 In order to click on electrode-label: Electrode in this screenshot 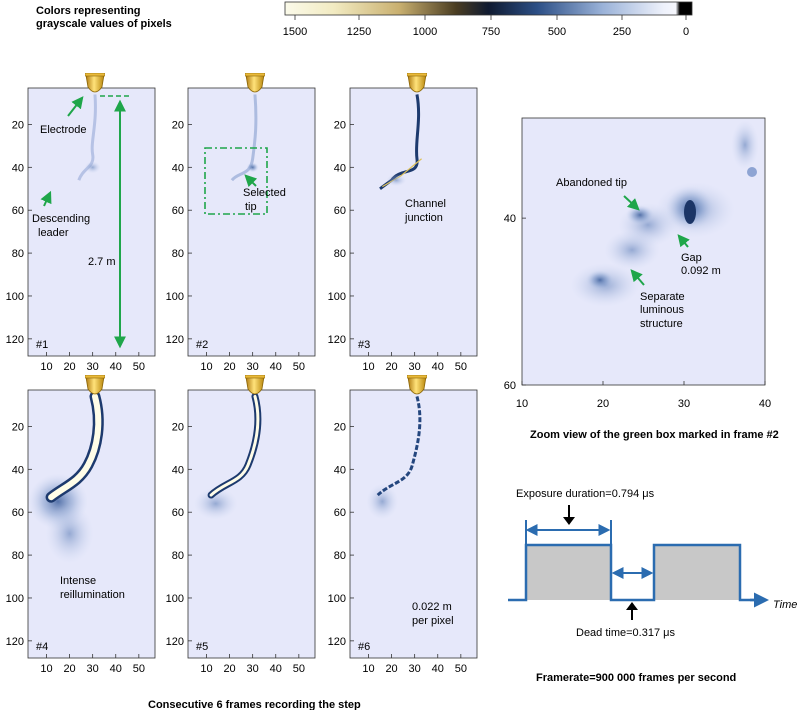, I will do `click(63, 130)`.